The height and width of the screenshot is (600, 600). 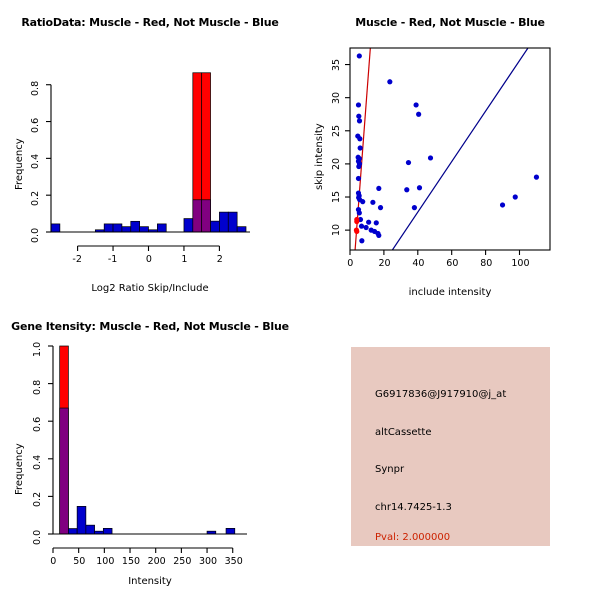 What do you see at coordinates (413, 537) in the screenshot?
I see `pval-text: Pval: 2.000000` at bounding box center [413, 537].